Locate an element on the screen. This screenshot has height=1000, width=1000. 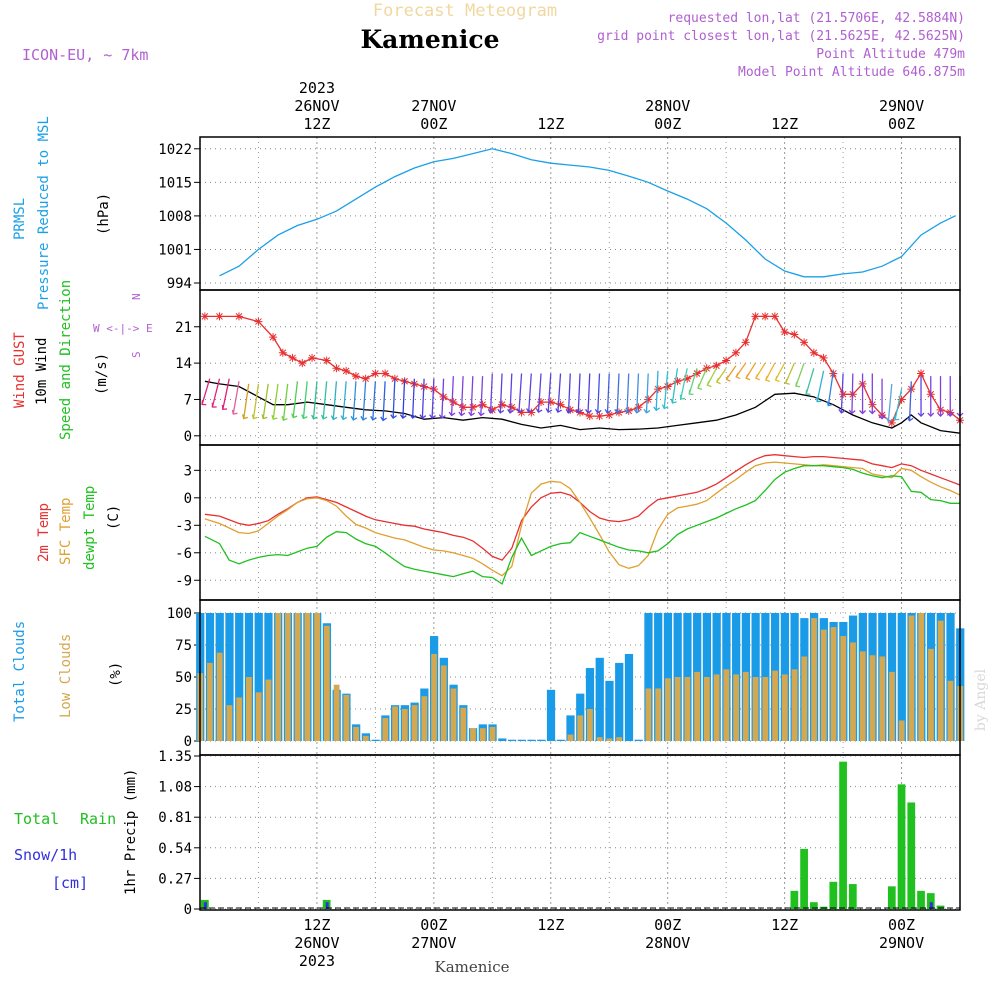
time-label-top: 28NOV is located at coordinates (667, 106).